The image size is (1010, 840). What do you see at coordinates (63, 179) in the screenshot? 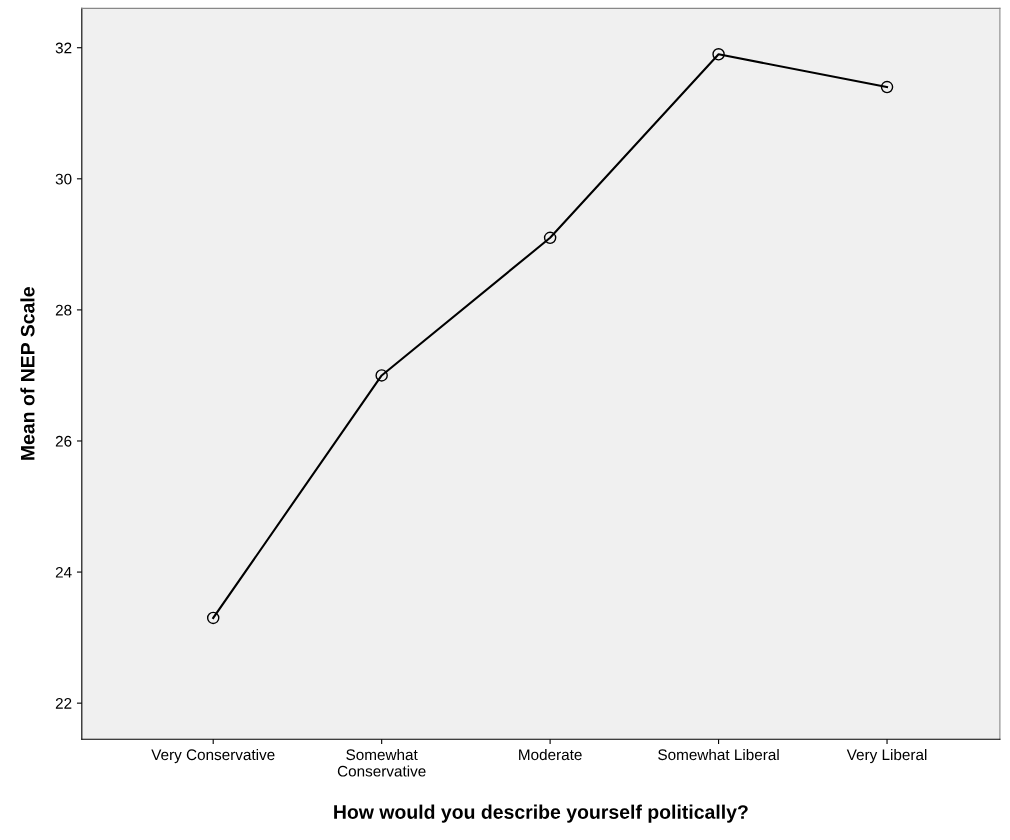
I see `y-tick-label: 30` at bounding box center [63, 179].